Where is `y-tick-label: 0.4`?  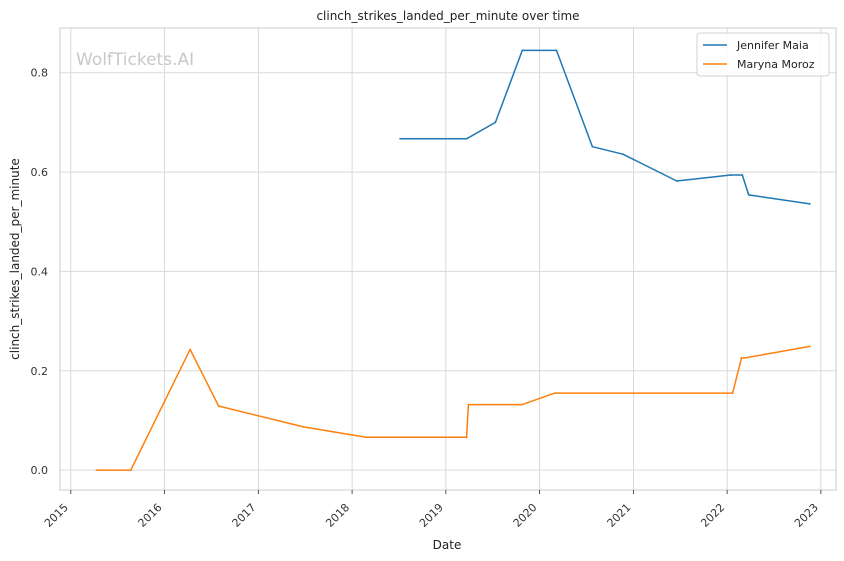
y-tick-label: 0.4 is located at coordinates (40, 271).